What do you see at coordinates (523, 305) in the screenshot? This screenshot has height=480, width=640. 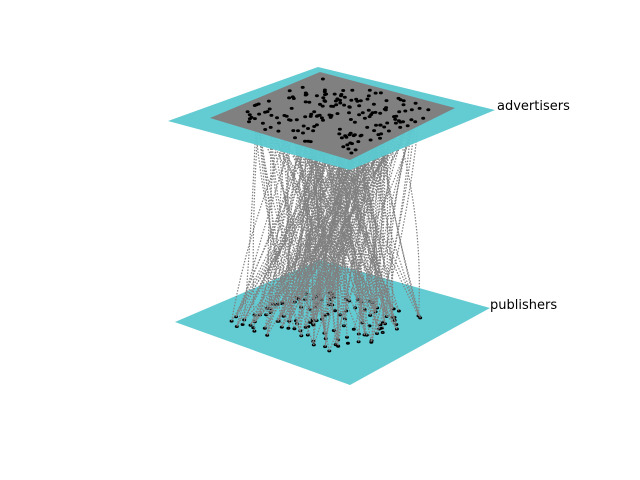 I see `publishers-layer-label: publishers` at bounding box center [523, 305].